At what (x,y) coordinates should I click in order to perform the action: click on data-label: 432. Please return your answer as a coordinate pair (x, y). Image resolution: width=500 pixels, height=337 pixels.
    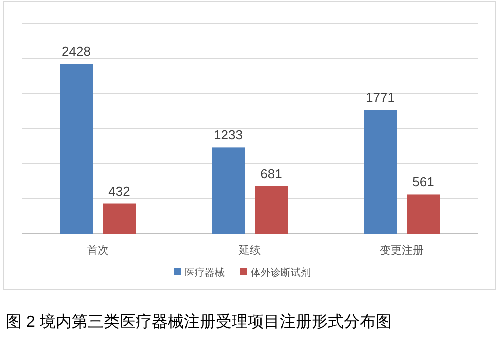
    Looking at the image, I should click on (119, 191).